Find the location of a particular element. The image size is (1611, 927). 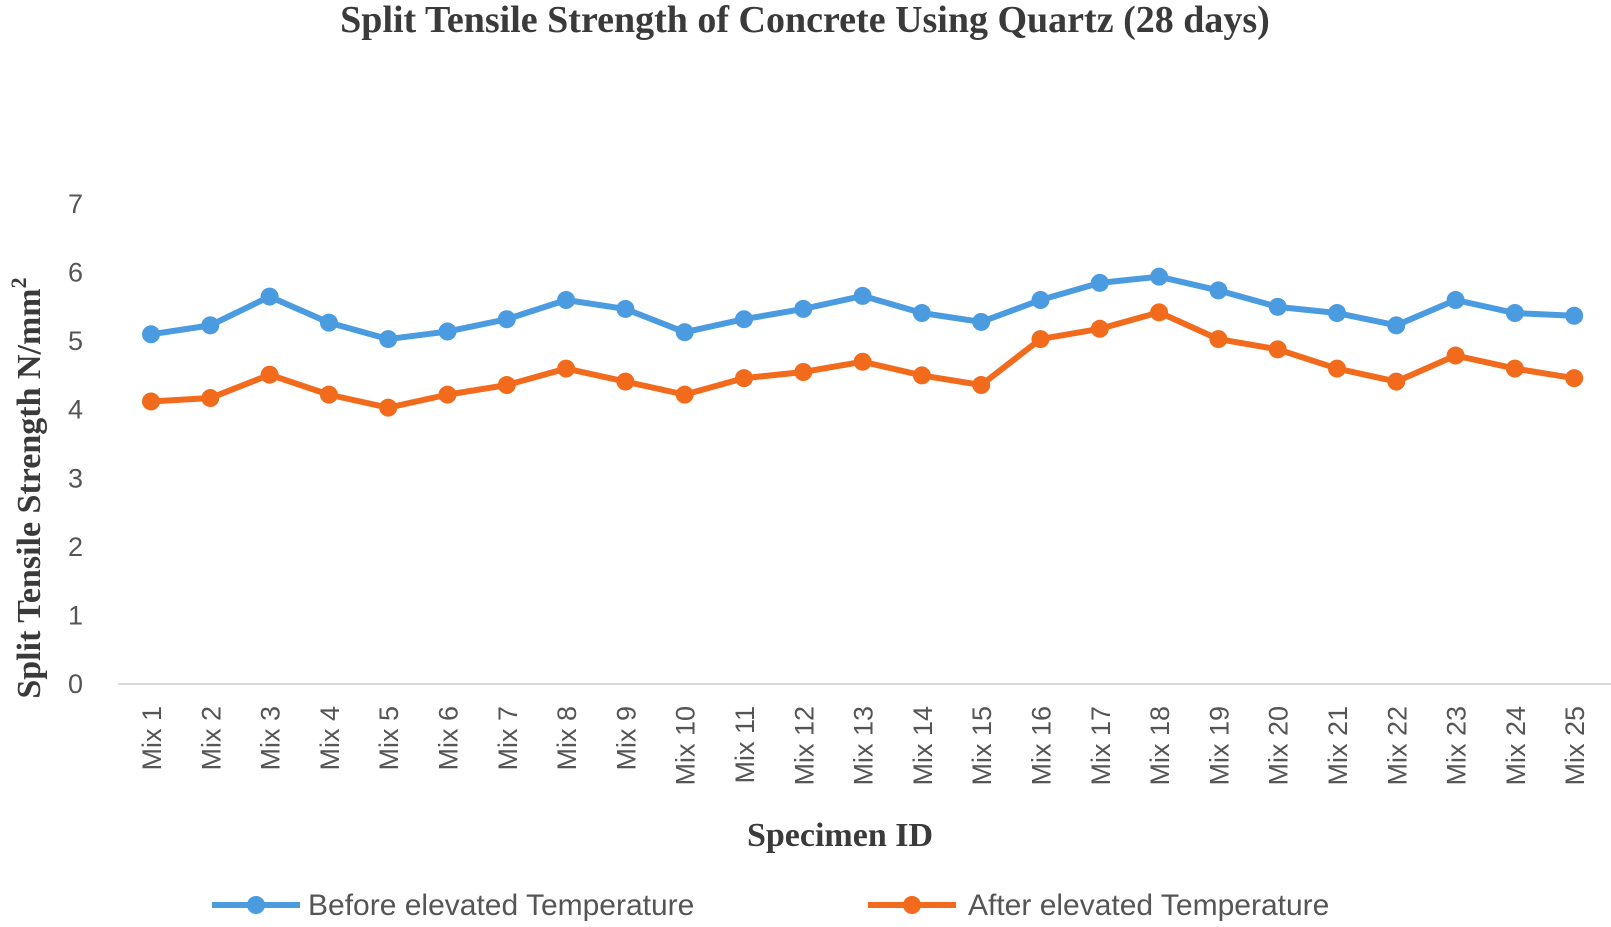

legend-item: Before elevated Temperature is located at coordinates (453, 905).